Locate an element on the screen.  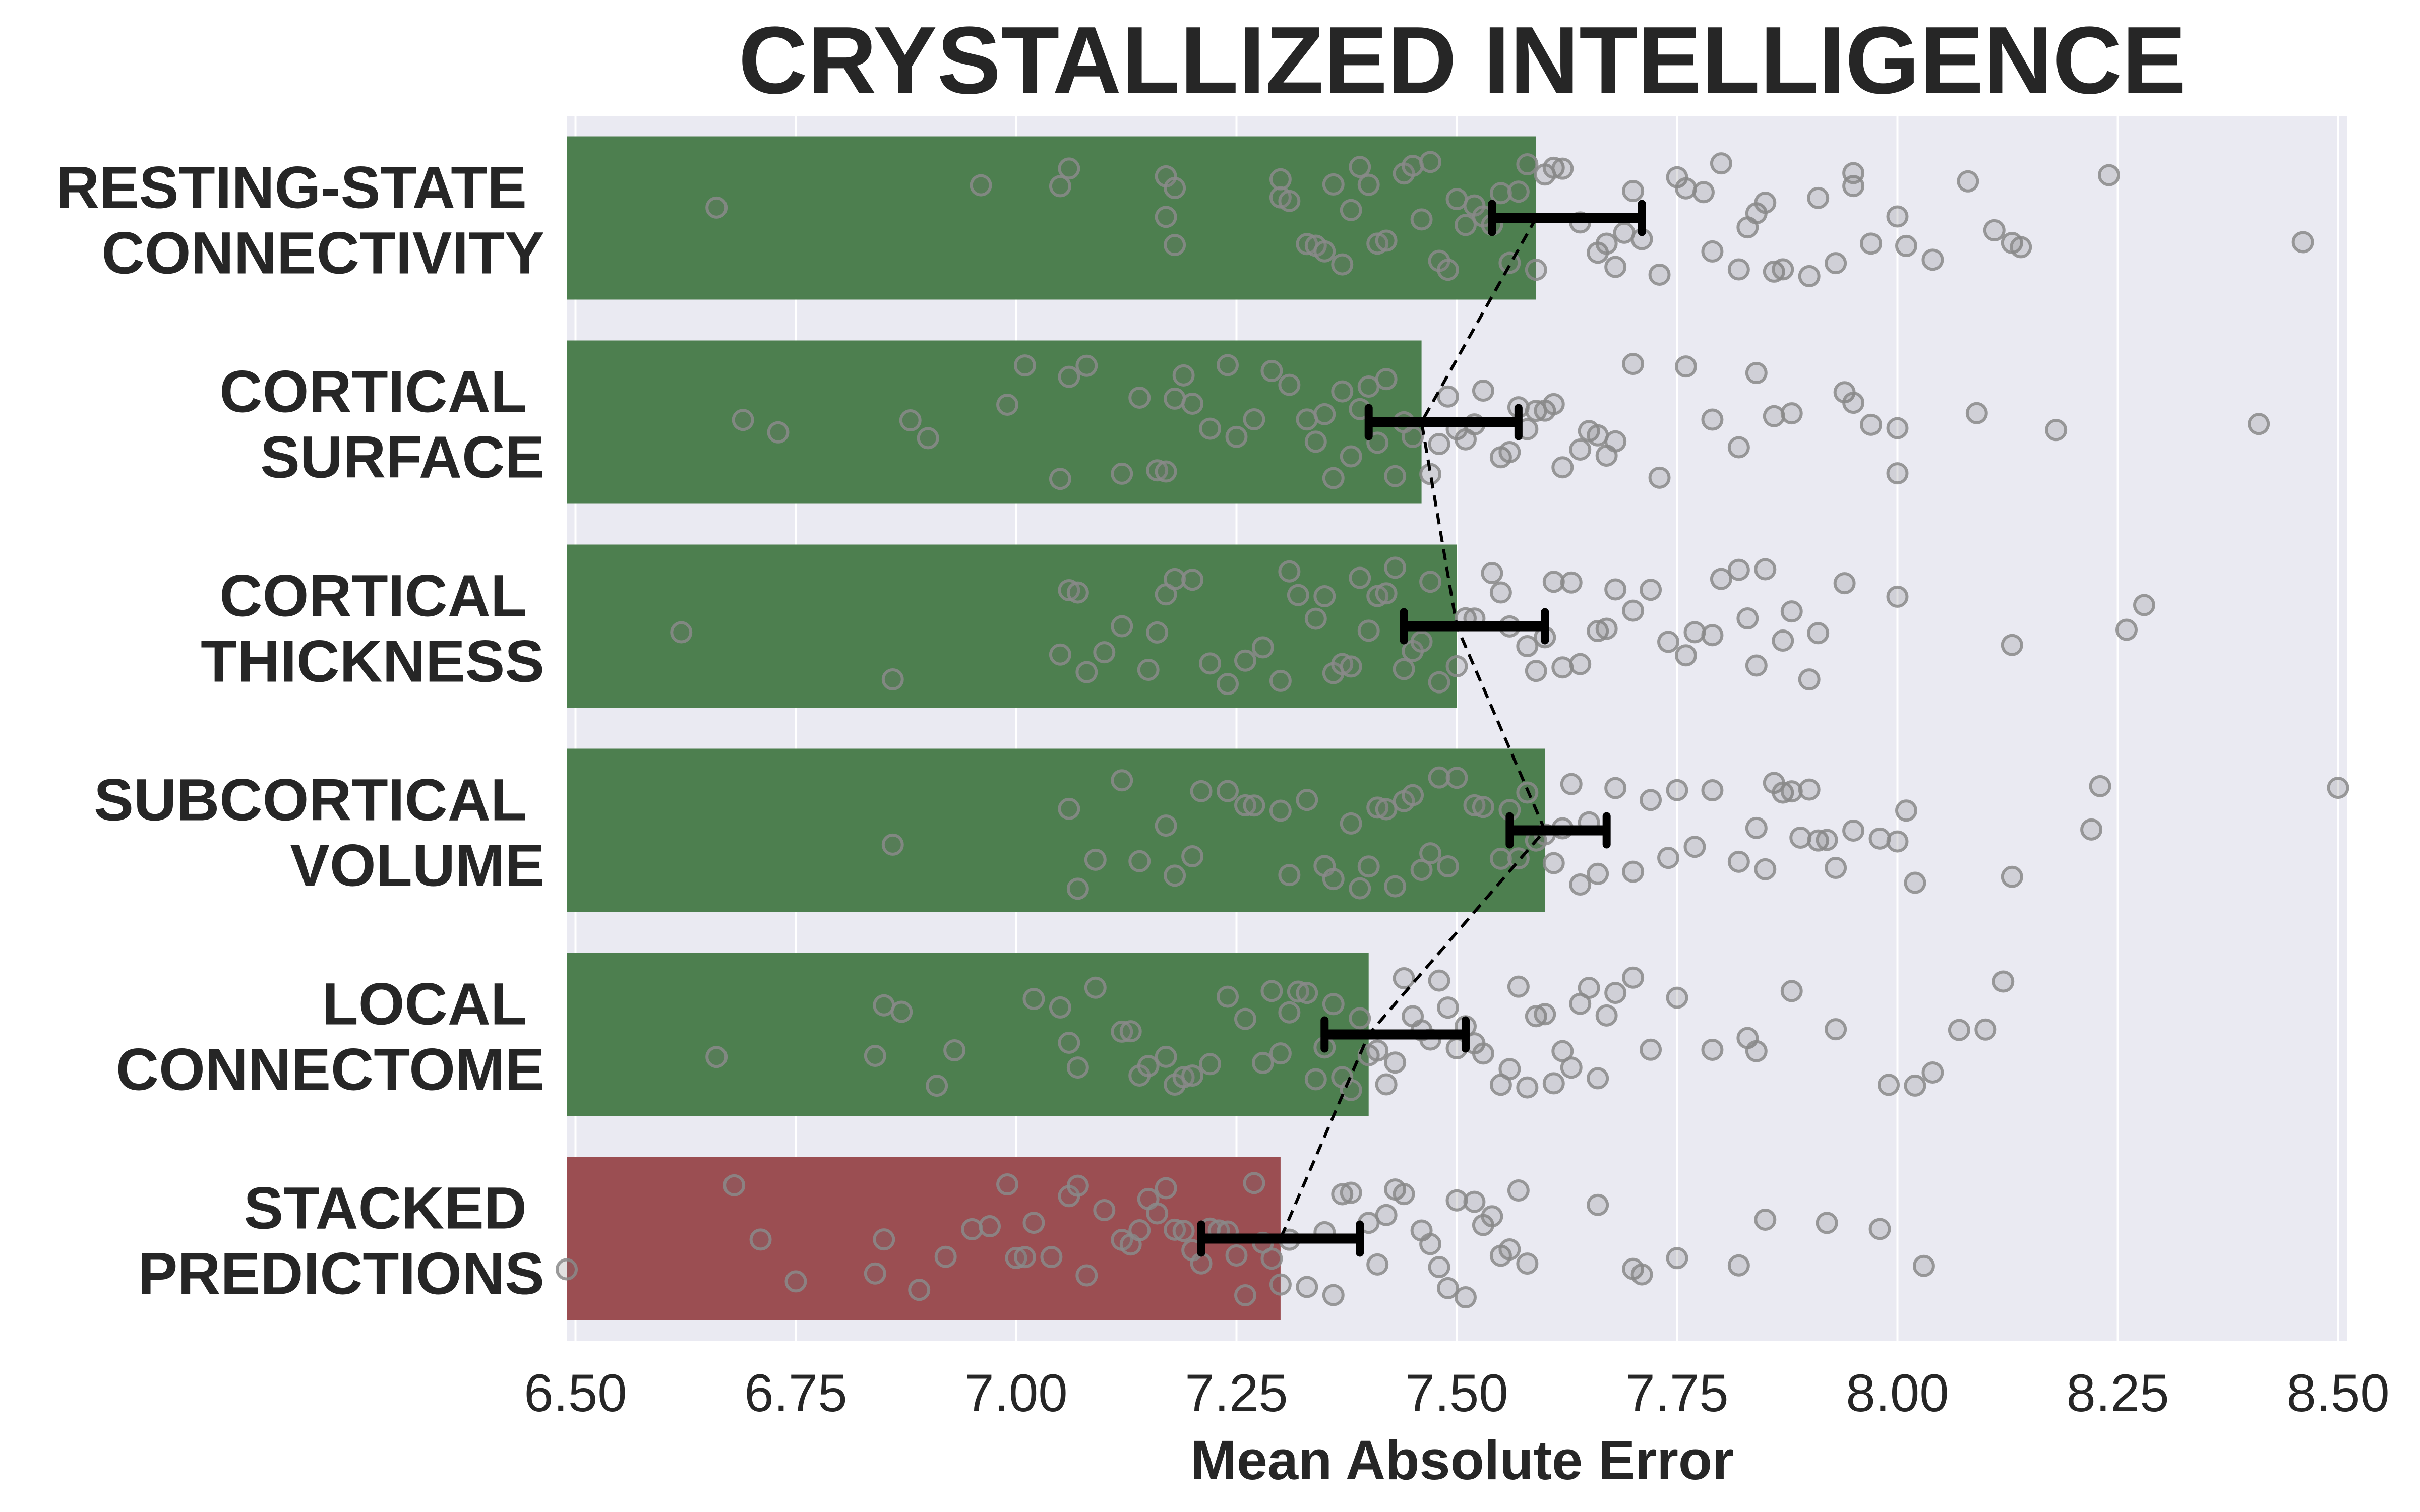
x-tick-label: 8.00 is located at coordinates (1897, 1393).